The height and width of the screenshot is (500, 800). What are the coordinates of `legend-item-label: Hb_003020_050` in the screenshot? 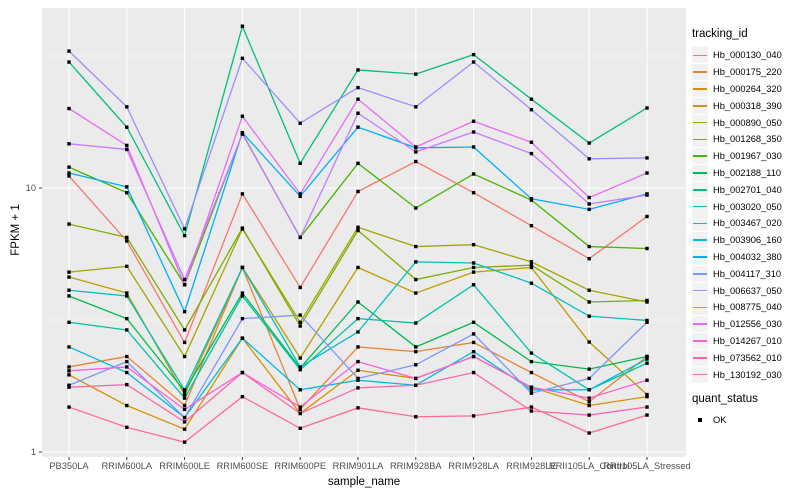 It's located at (747, 206).